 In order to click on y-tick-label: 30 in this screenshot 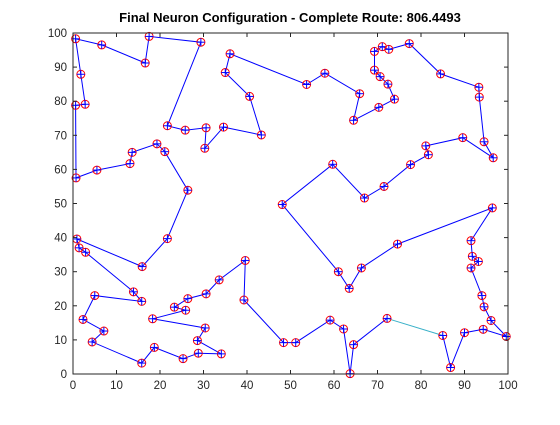, I will do `click(60, 273)`.